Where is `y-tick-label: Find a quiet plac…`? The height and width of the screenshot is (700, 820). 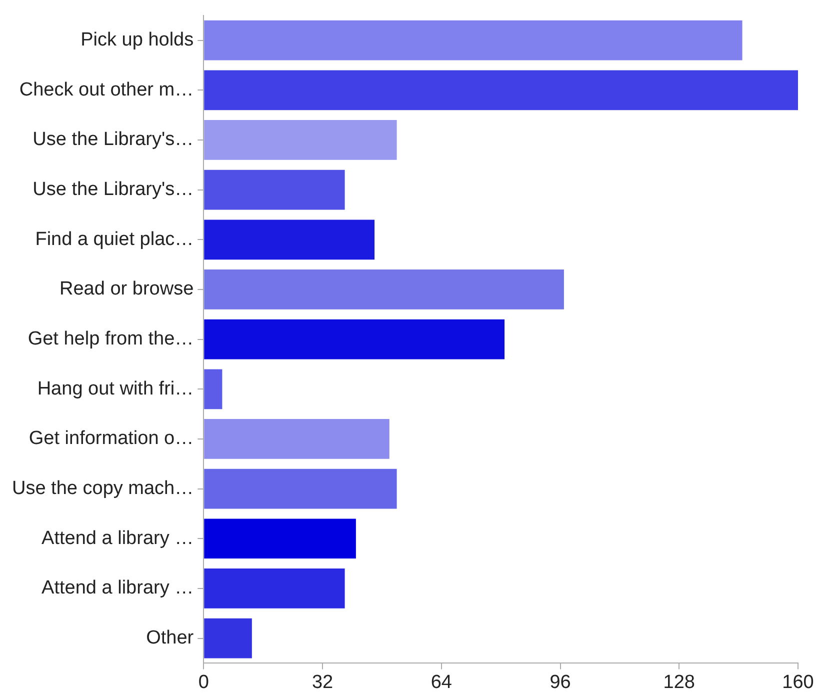
y-tick-label: Find a quiet plac… is located at coordinates (114, 239).